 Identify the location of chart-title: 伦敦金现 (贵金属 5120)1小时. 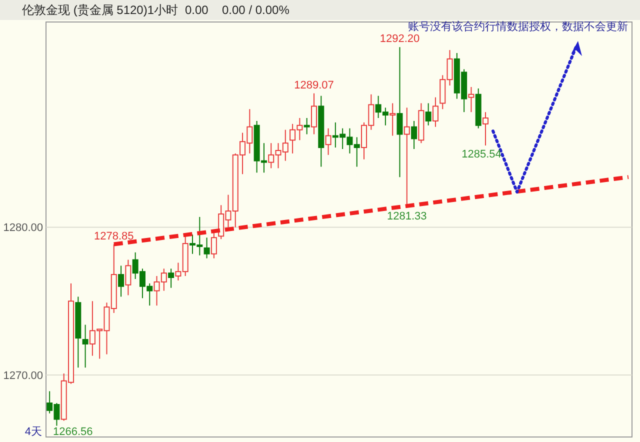
(100, 10).